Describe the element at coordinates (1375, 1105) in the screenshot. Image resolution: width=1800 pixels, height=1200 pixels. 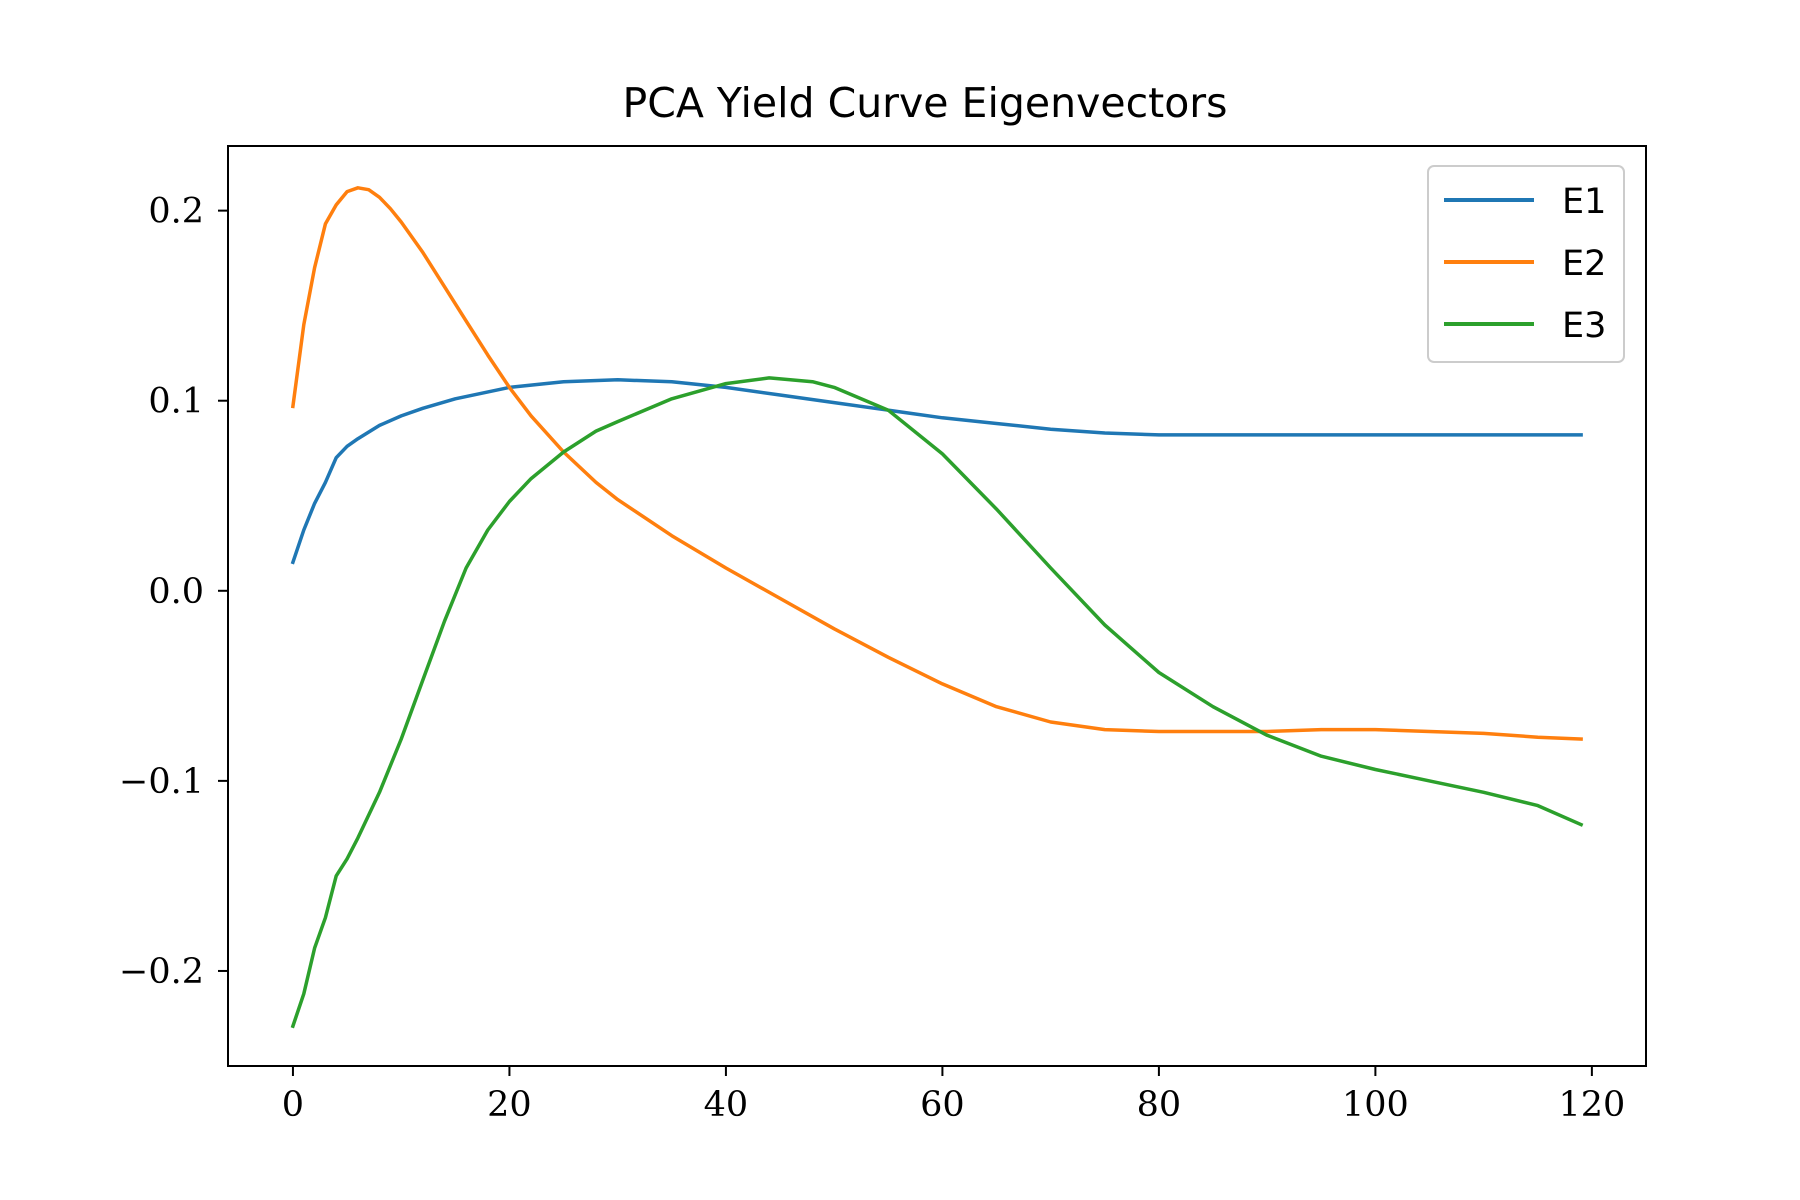
I see `x-tick-label: 100` at that location.